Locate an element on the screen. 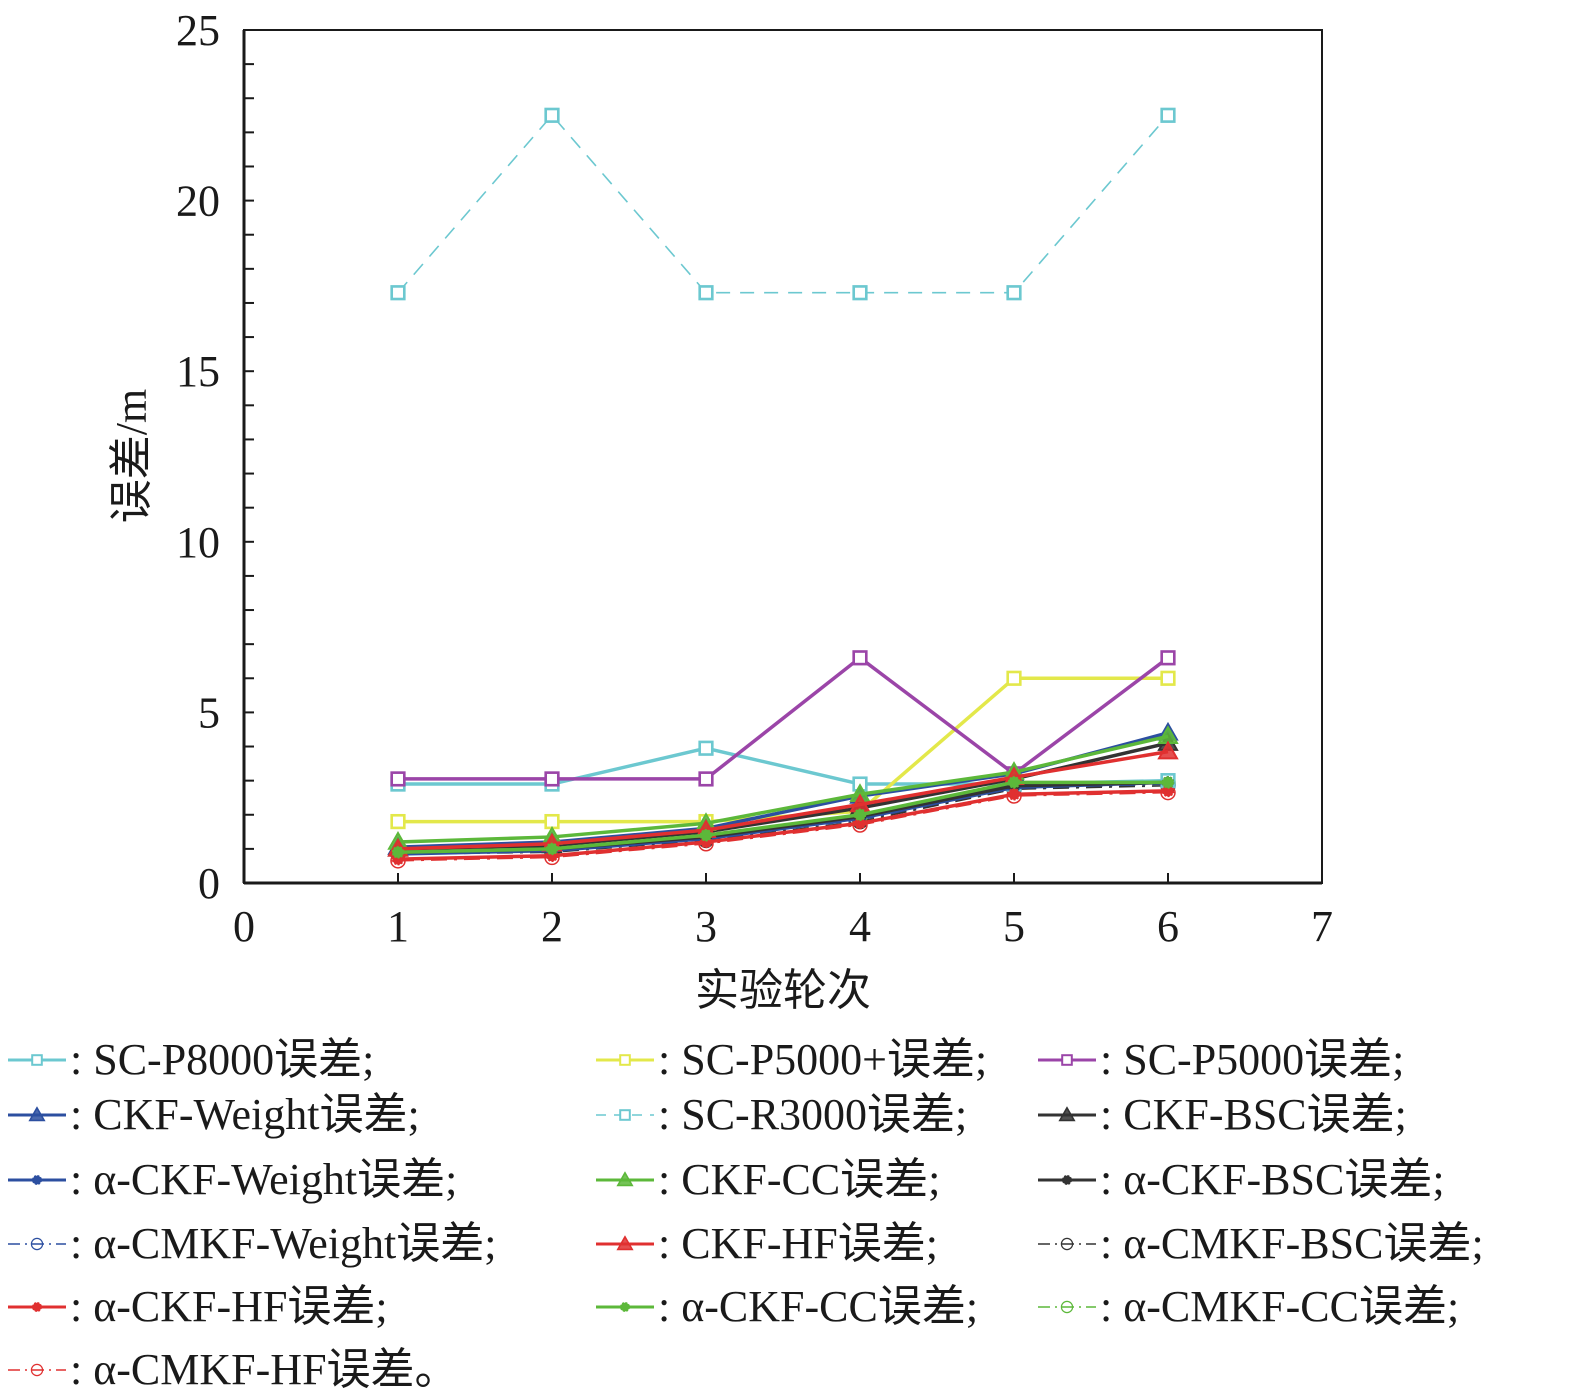 Image resolution: width=1575 pixels, height=1400 pixels. legend-item: : SC-P8000误差; is located at coordinates (190, 1060).